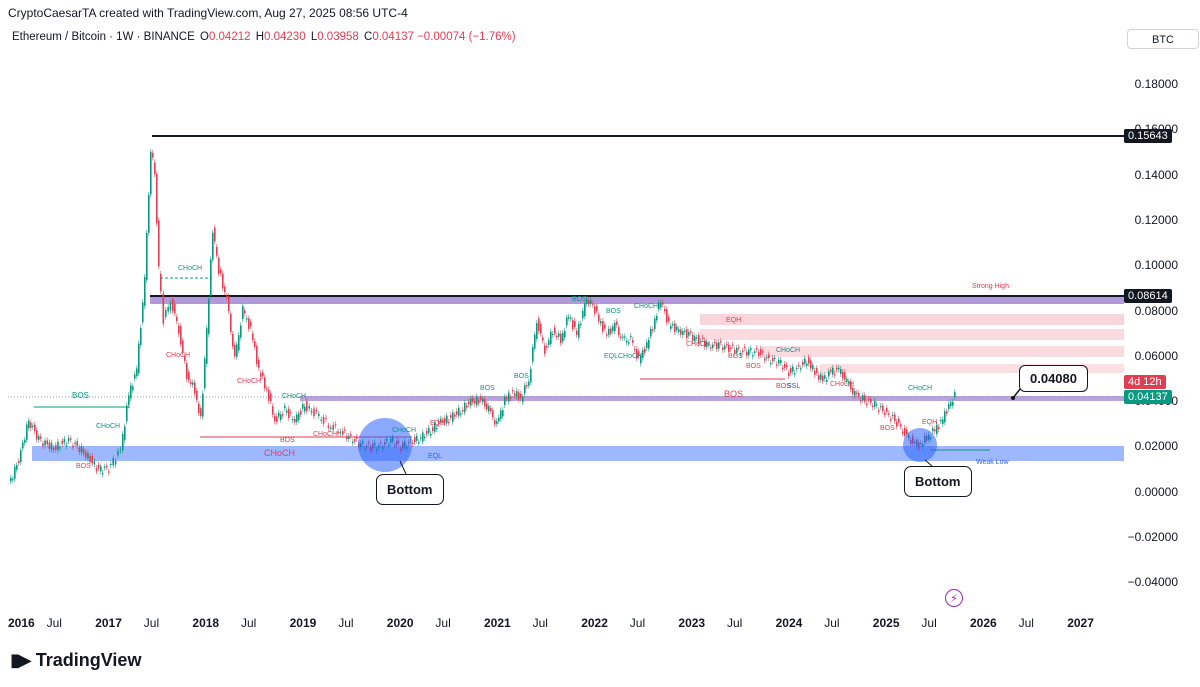 Image resolution: width=1200 pixels, height=687 pixels. I want to click on tradingview-brand-text: TradingView, so click(88, 660).